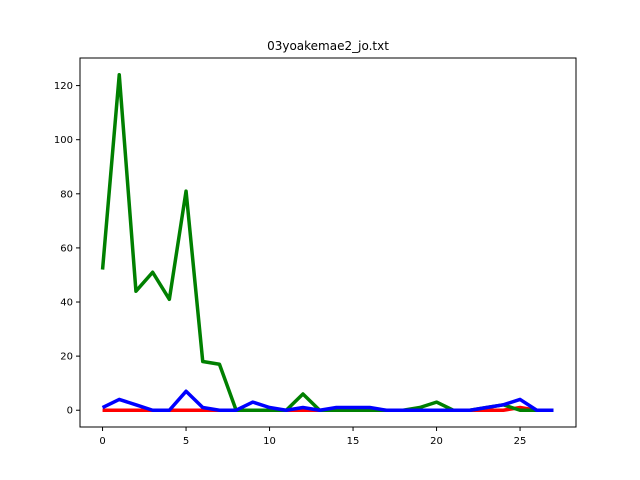  I want to click on x-tick-label: 0, so click(102, 441).